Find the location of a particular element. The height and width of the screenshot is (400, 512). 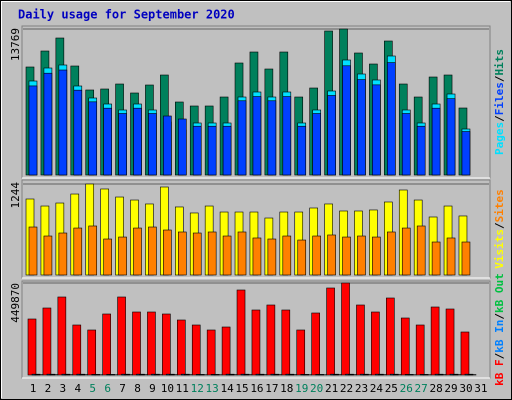

legend: Visits/Sites is located at coordinates (499, 229).